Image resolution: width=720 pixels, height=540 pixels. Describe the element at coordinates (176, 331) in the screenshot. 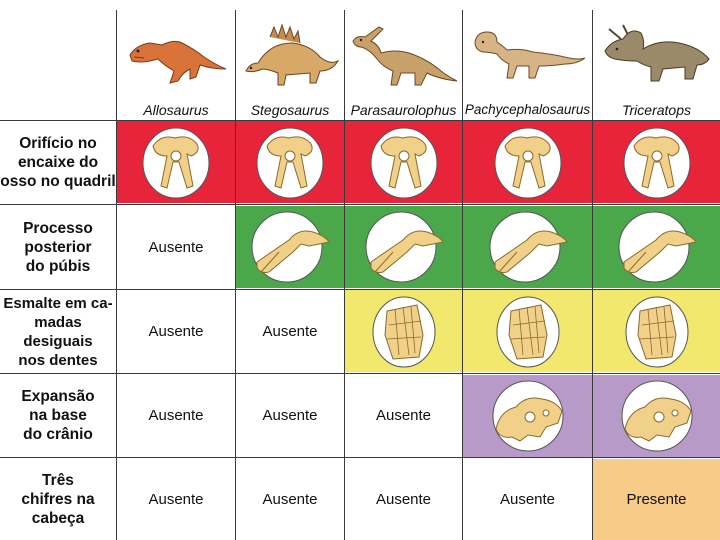

I see `cell-enamel-allosaurus: Ausente` at that location.